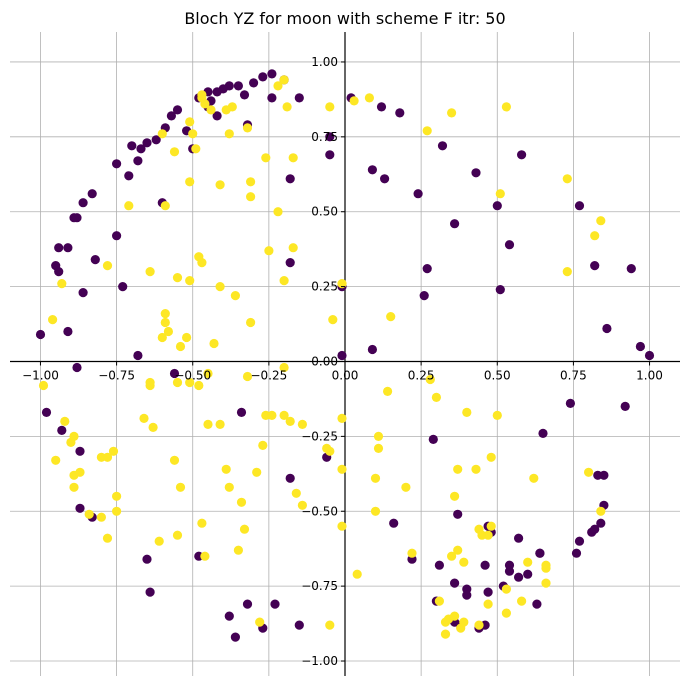 Image resolution: width=690 pixels, height=689 pixels. What do you see at coordinates (268, 375) in the screenshot?
I see `x-tick-label: −0.25` at bounding box center [268, 375].